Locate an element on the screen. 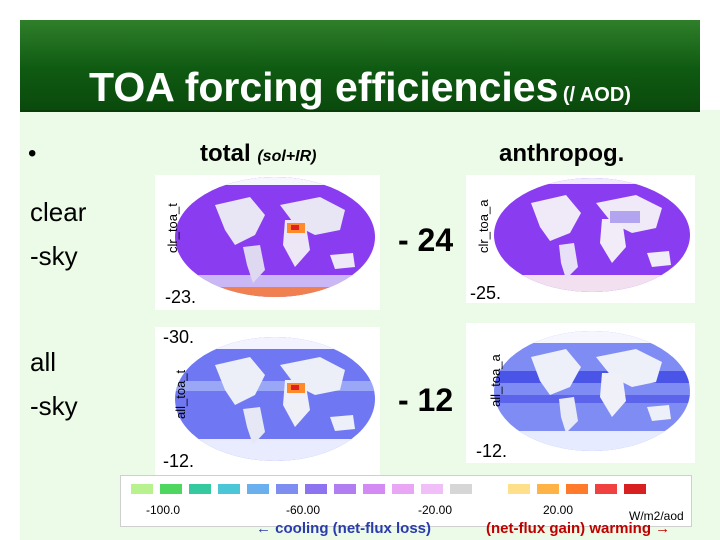 The image size is (720, 540). panel-label: all_toa_a is located at coordinates (495, 380).